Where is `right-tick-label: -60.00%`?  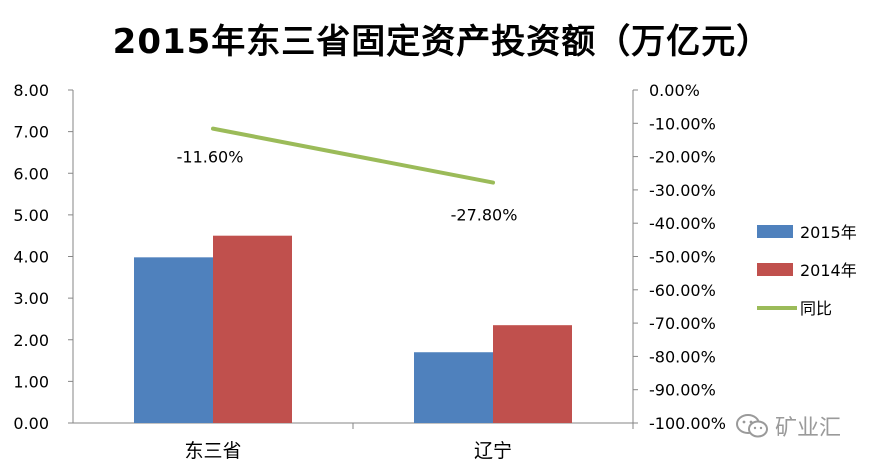
right-tick-label: -60.00% is located at coordinates (682, 290).